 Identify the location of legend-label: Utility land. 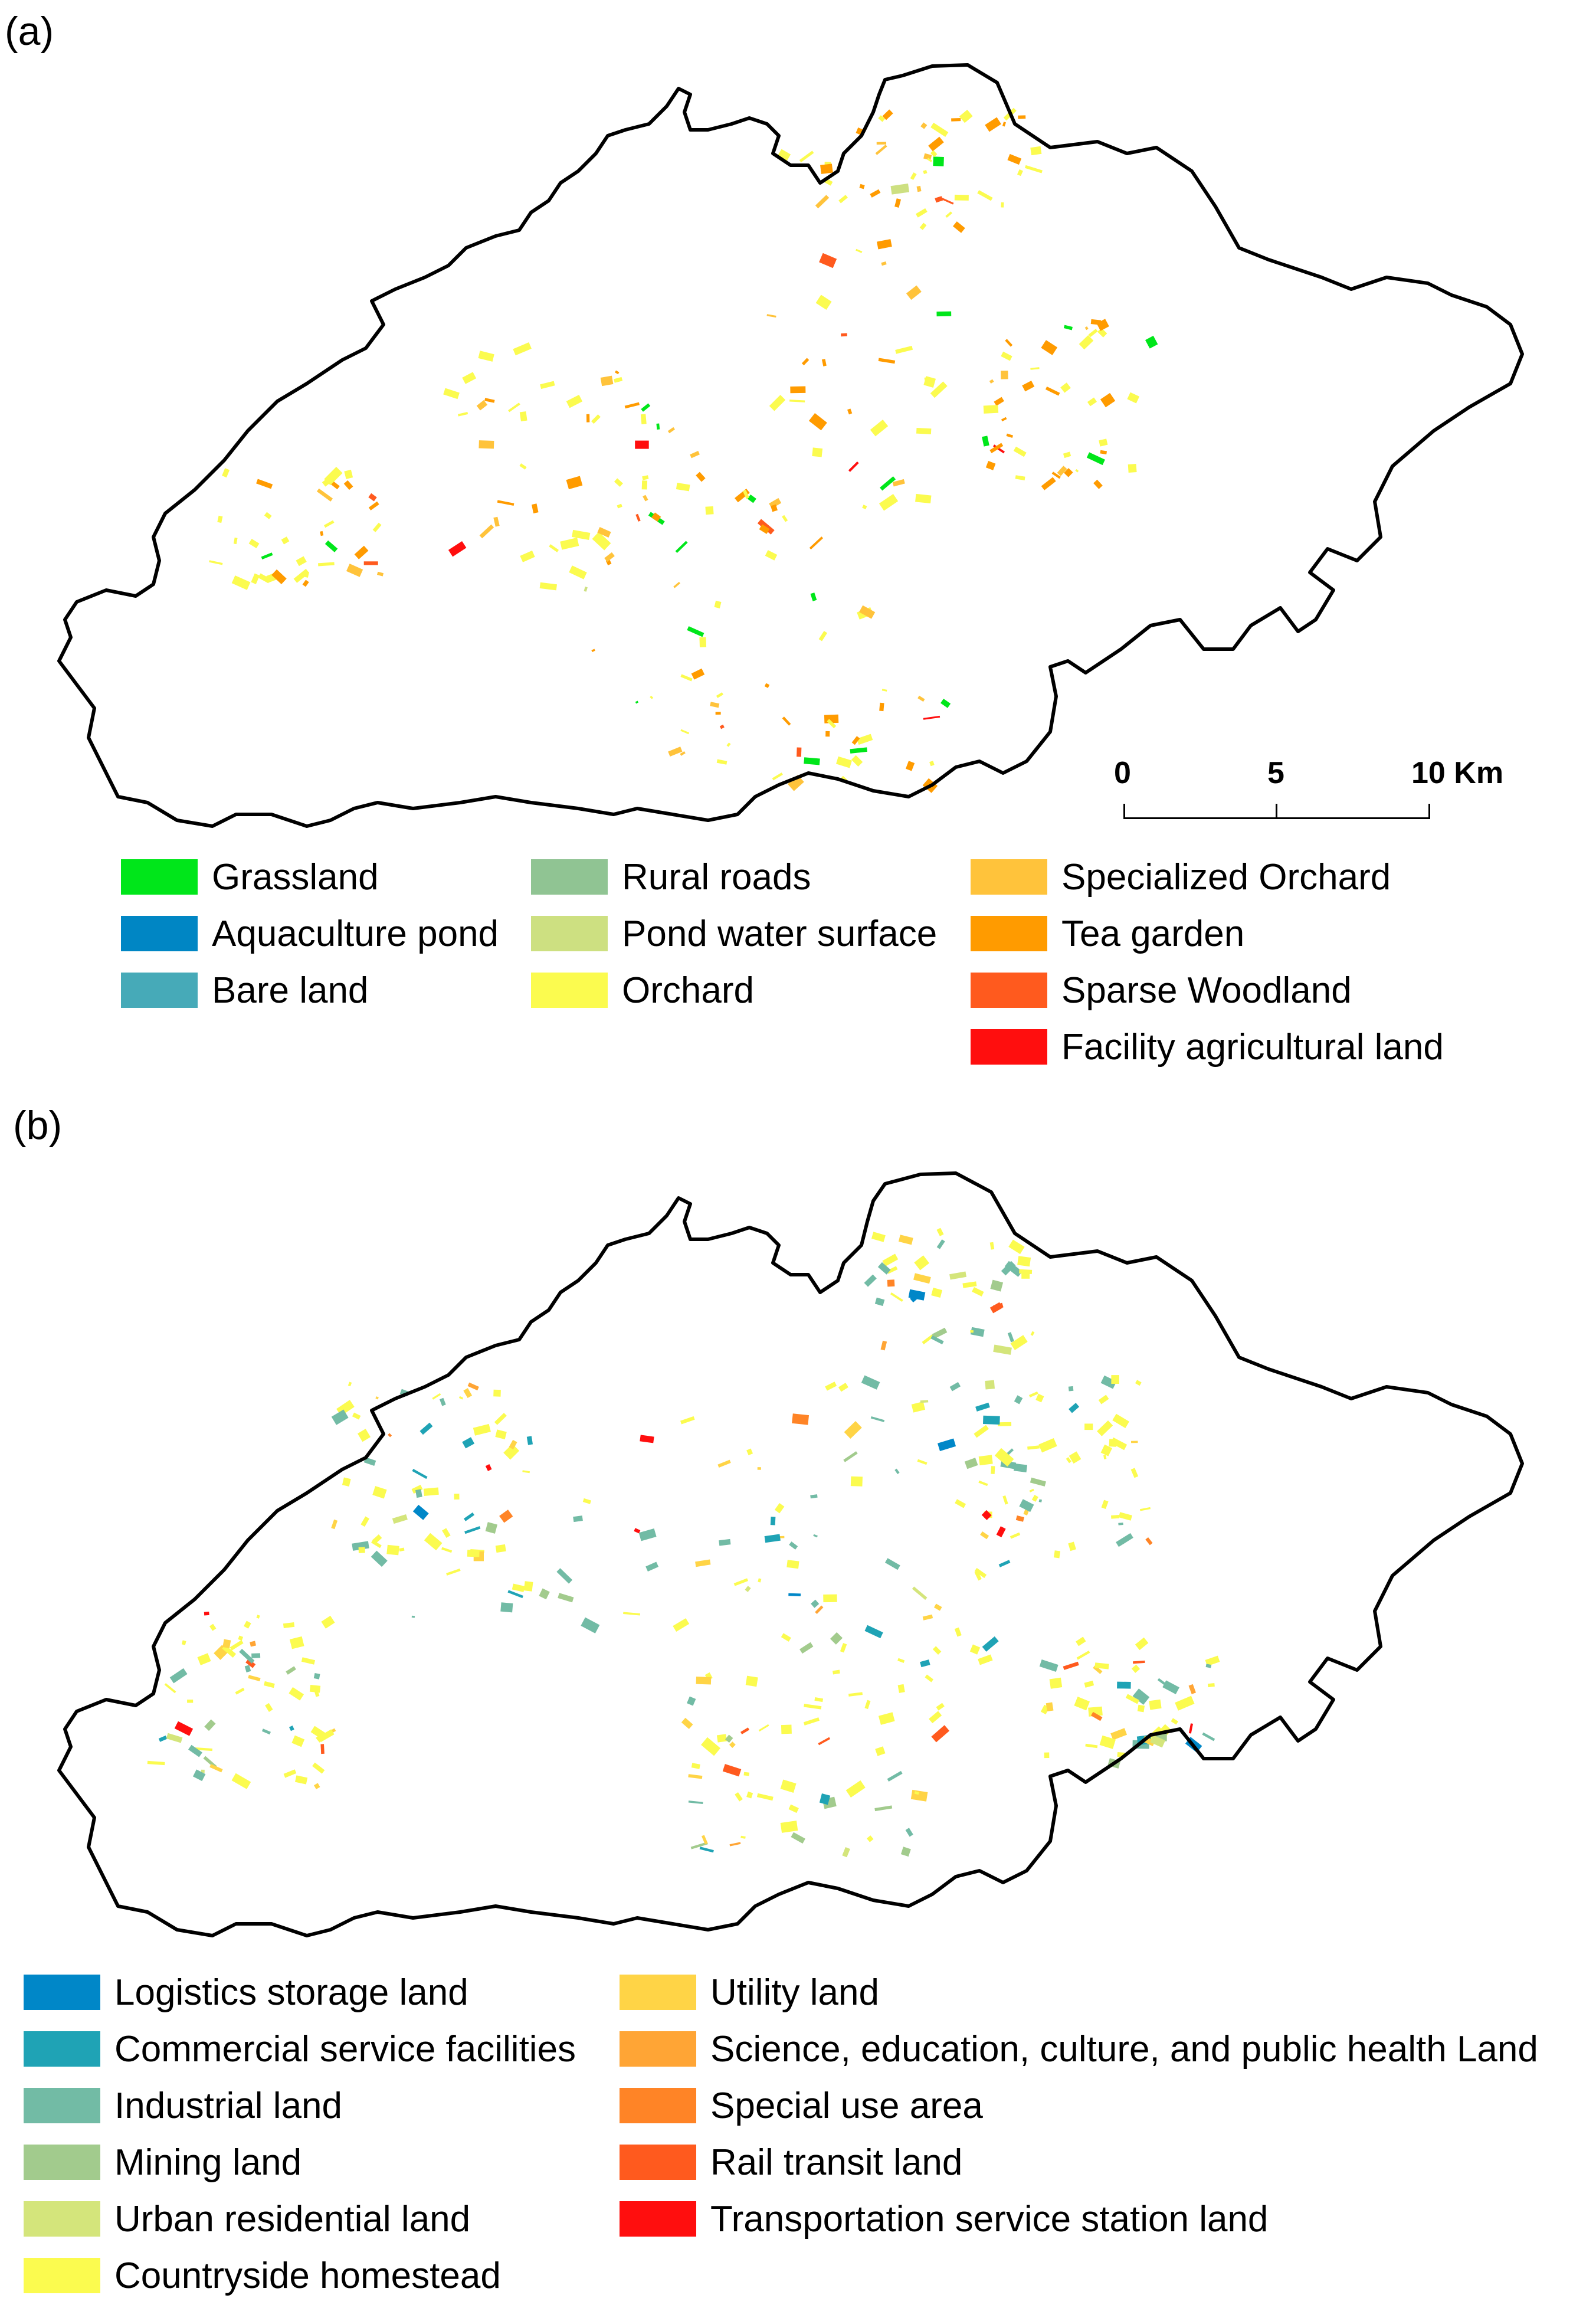
(794, 1993).